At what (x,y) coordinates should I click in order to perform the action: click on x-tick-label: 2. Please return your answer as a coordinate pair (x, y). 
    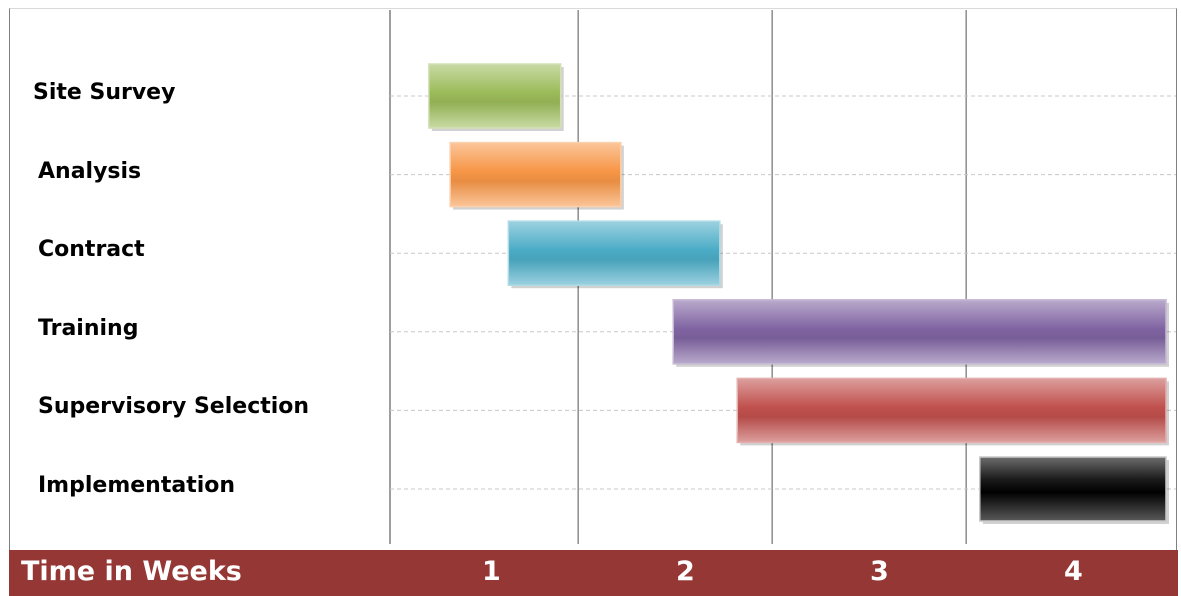
    Looking at the image, I should click on (685, 571).